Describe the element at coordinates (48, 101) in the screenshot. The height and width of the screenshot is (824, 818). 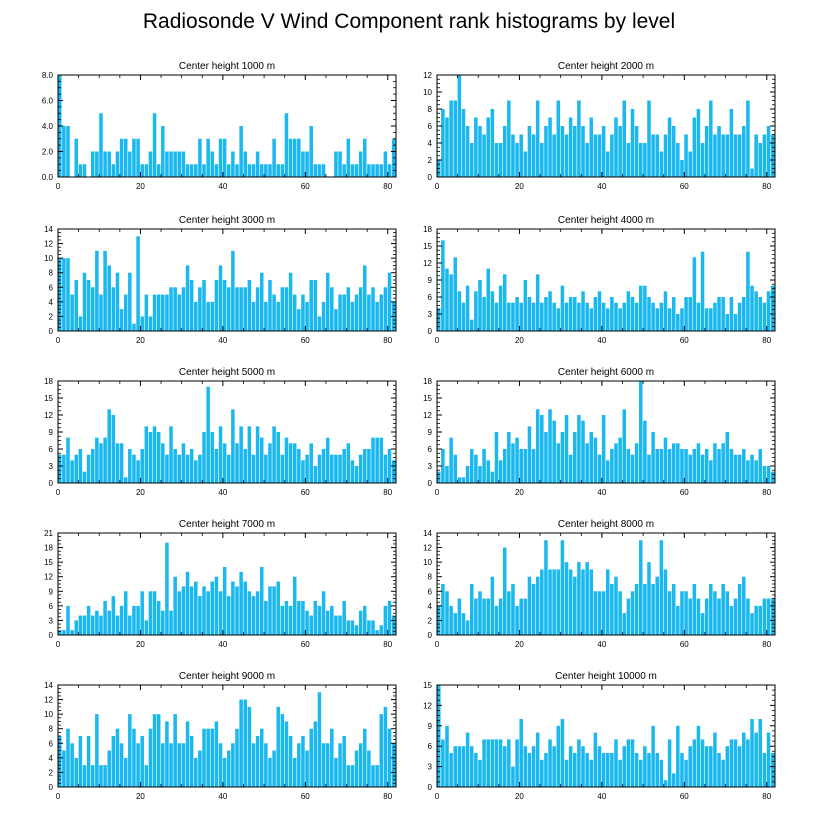
I see `y-tick-label: 6.0` at that location.